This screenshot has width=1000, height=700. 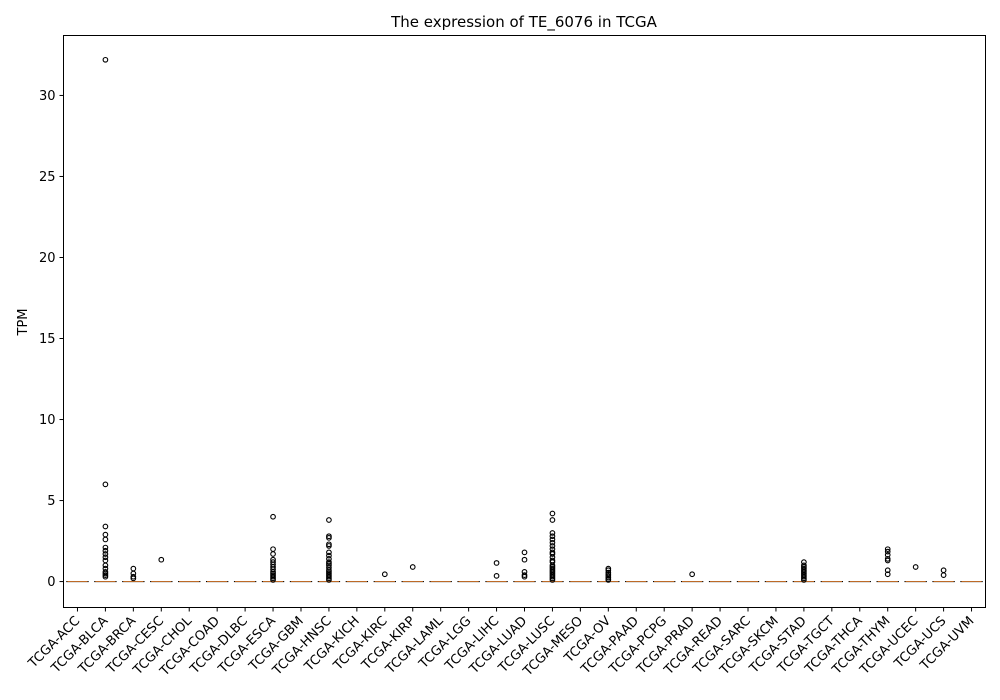 What do you see at coordinates (47, 177) in the screenshot?
I see `y-tick-label: 25` at bounding box center [47, 177].